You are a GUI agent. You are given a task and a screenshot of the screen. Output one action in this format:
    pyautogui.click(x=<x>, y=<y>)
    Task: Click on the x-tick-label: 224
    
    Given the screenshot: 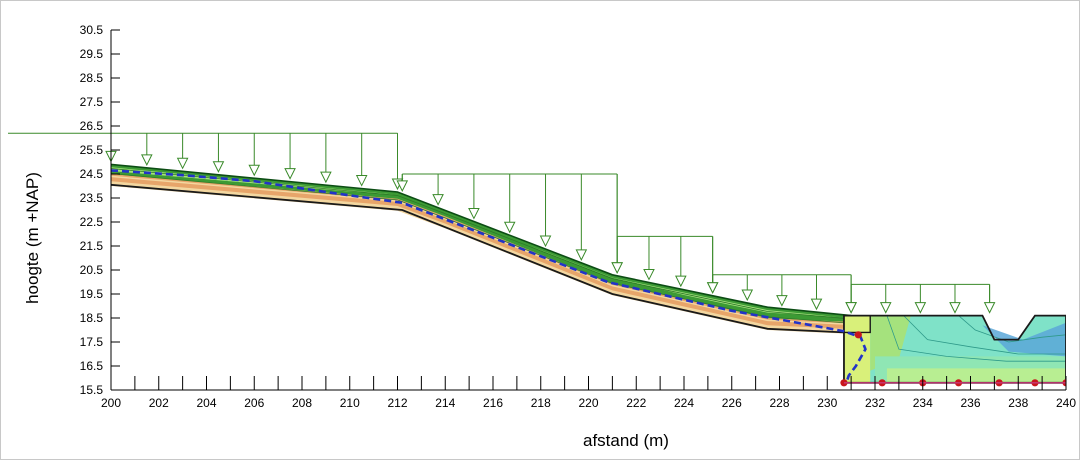 What is the action you would take?
    pyautogui.click(x=684, y=403)
    